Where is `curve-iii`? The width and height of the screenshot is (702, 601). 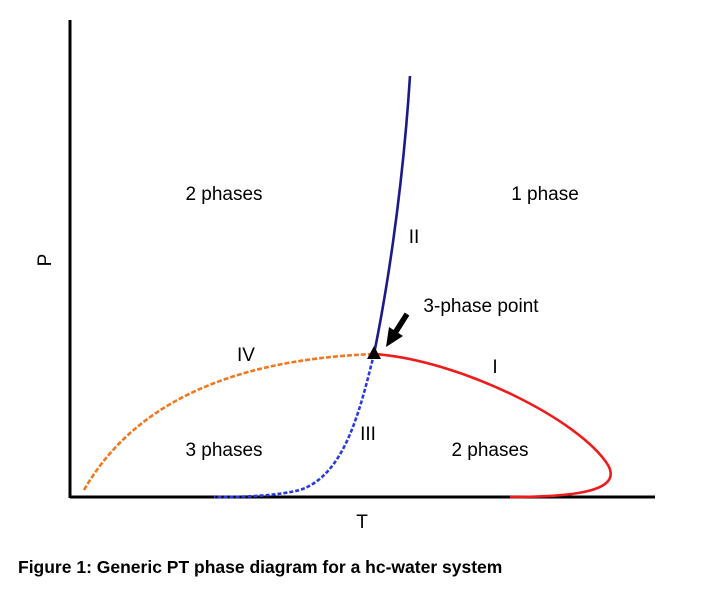
curve-iii is located at coordinates (294, 426).